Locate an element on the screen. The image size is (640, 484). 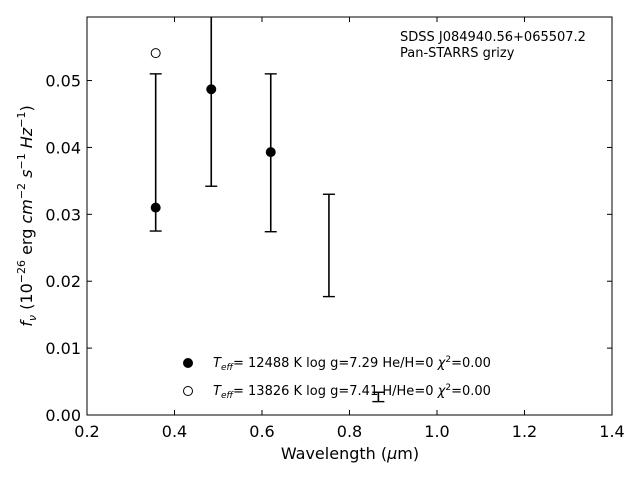
x-tick-label: 1.2 is located at coordinates (524, 431).